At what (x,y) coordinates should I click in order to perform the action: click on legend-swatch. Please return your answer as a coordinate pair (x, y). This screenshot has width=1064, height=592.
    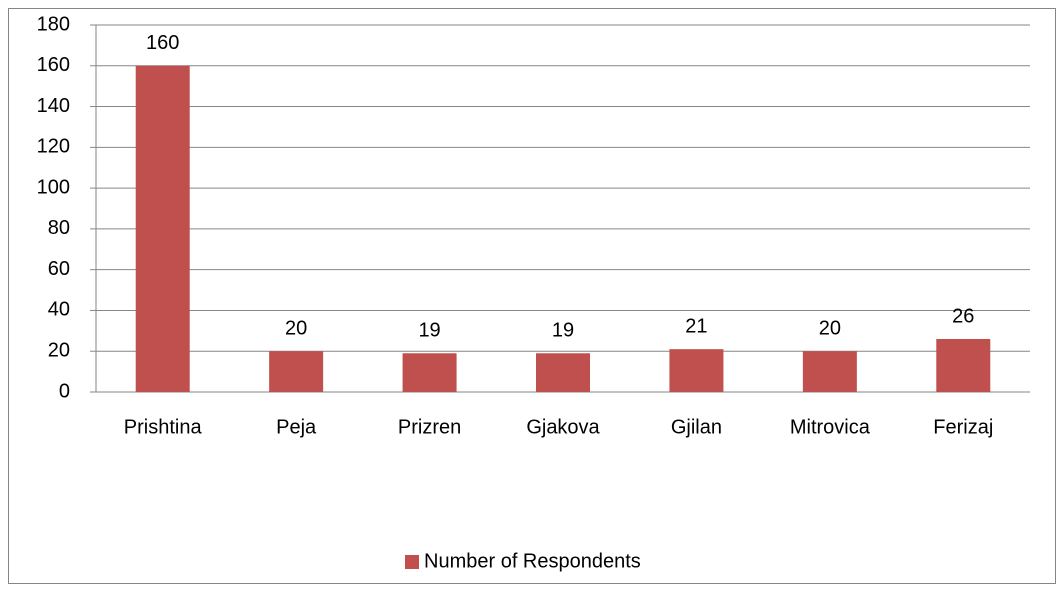
    Looking at the image, I should click on (412, 562).